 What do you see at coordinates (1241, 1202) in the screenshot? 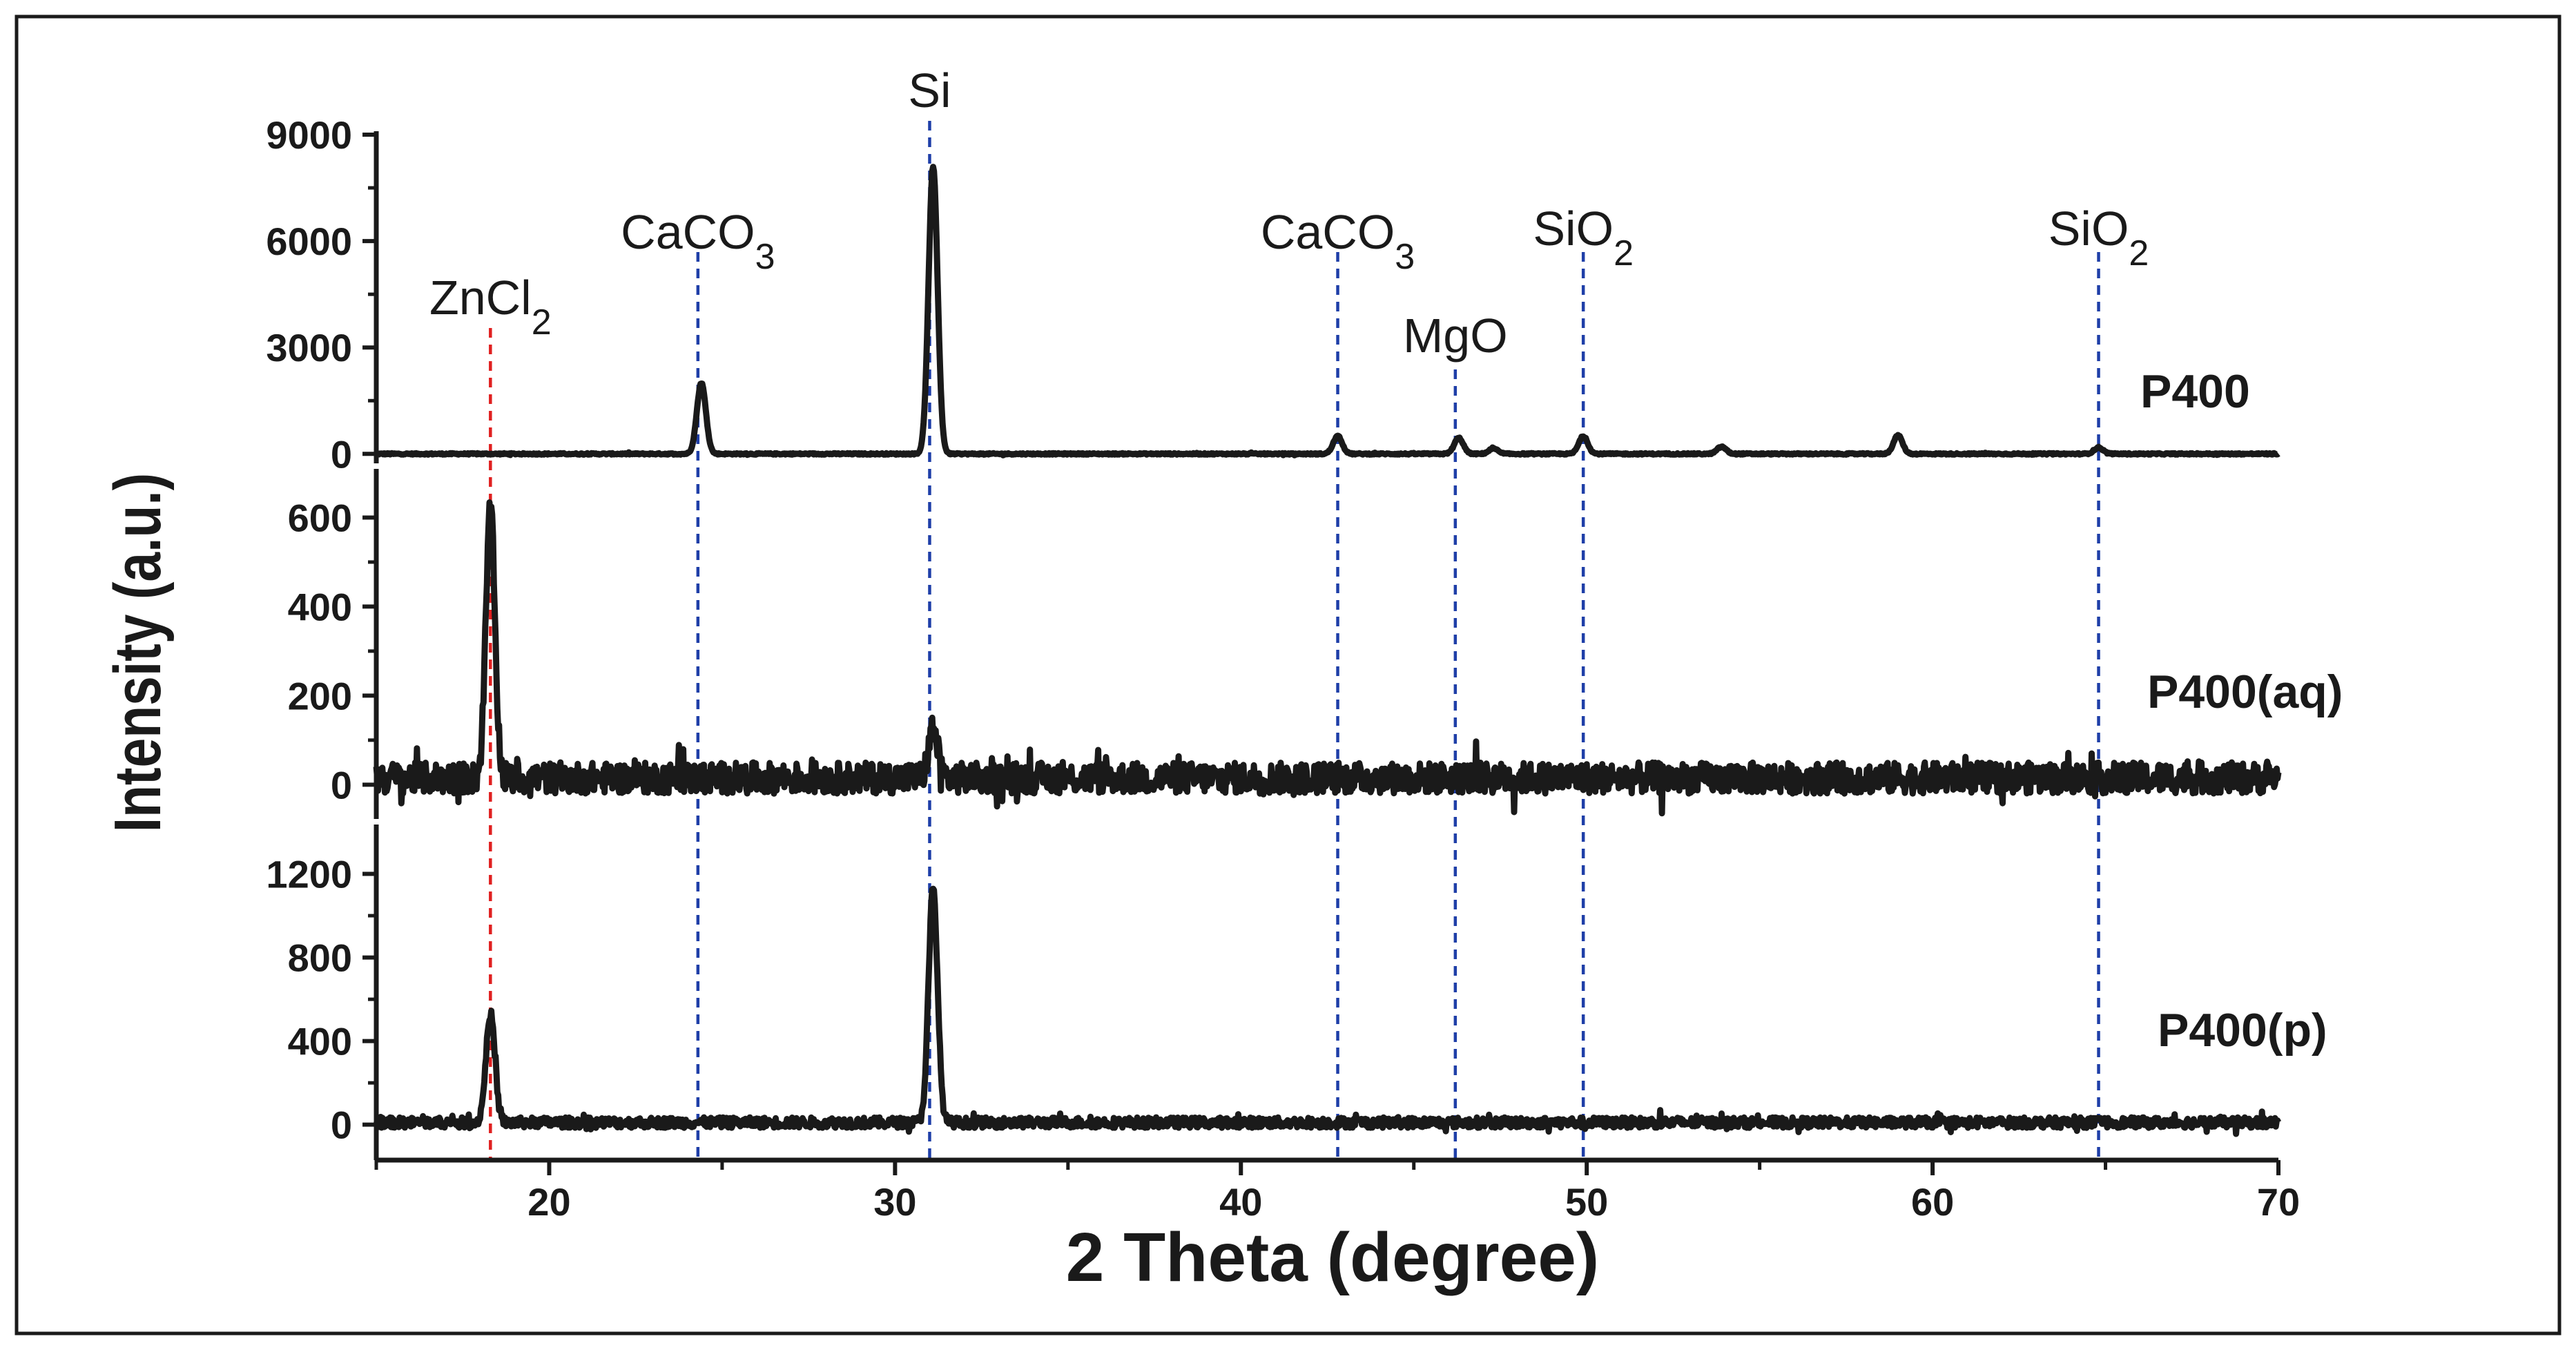
I see `x-tick-label: 40` at bounding box center [1241, 1202].